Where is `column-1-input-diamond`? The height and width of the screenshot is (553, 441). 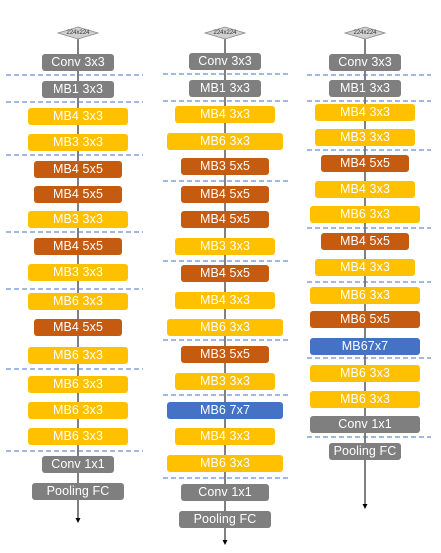 column-1-input-diamond is located at coordinates (78, 33).